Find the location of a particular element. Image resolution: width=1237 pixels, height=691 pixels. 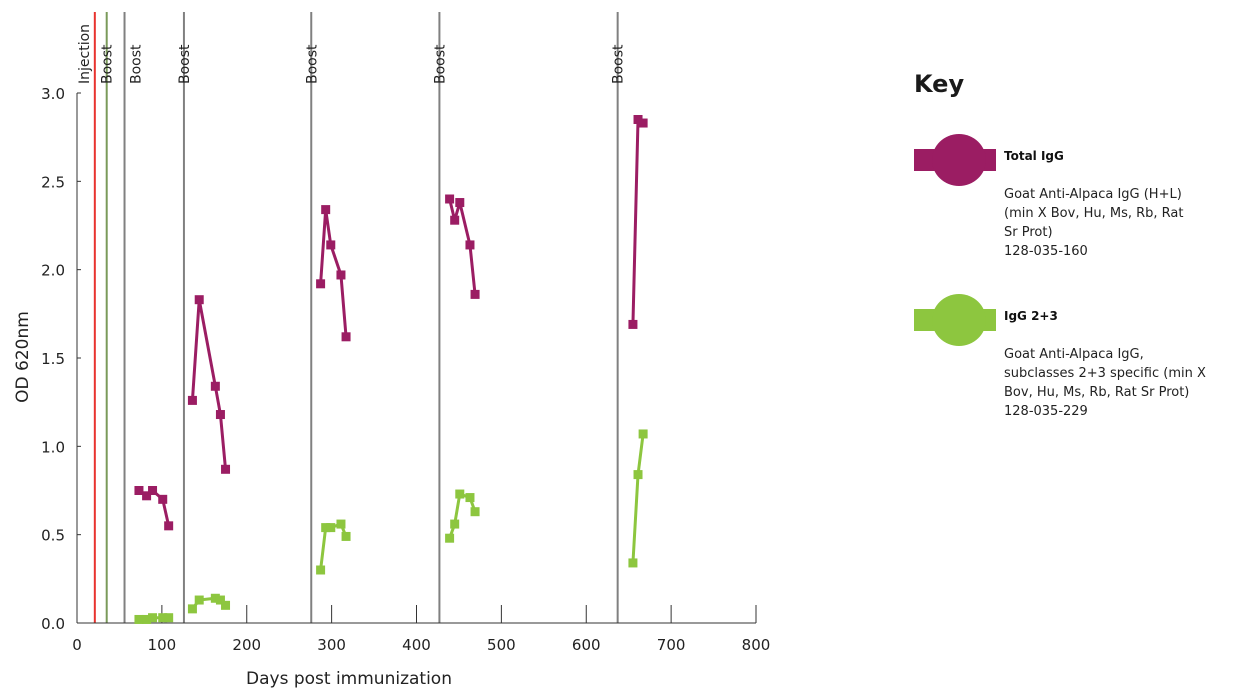

desc-line: (min X Bov, Hu, Ms, Rb, Rat is located at coordinates (1094, 213).